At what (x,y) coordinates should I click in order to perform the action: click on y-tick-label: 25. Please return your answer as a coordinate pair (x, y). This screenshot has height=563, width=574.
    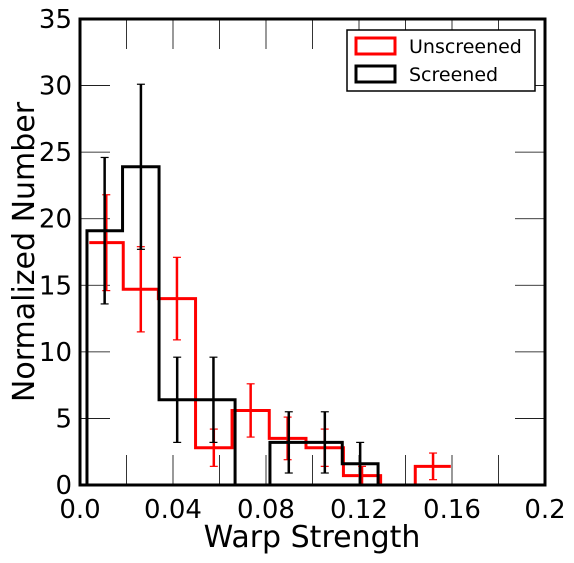
    Looking at the image, I should click on (55, 153).